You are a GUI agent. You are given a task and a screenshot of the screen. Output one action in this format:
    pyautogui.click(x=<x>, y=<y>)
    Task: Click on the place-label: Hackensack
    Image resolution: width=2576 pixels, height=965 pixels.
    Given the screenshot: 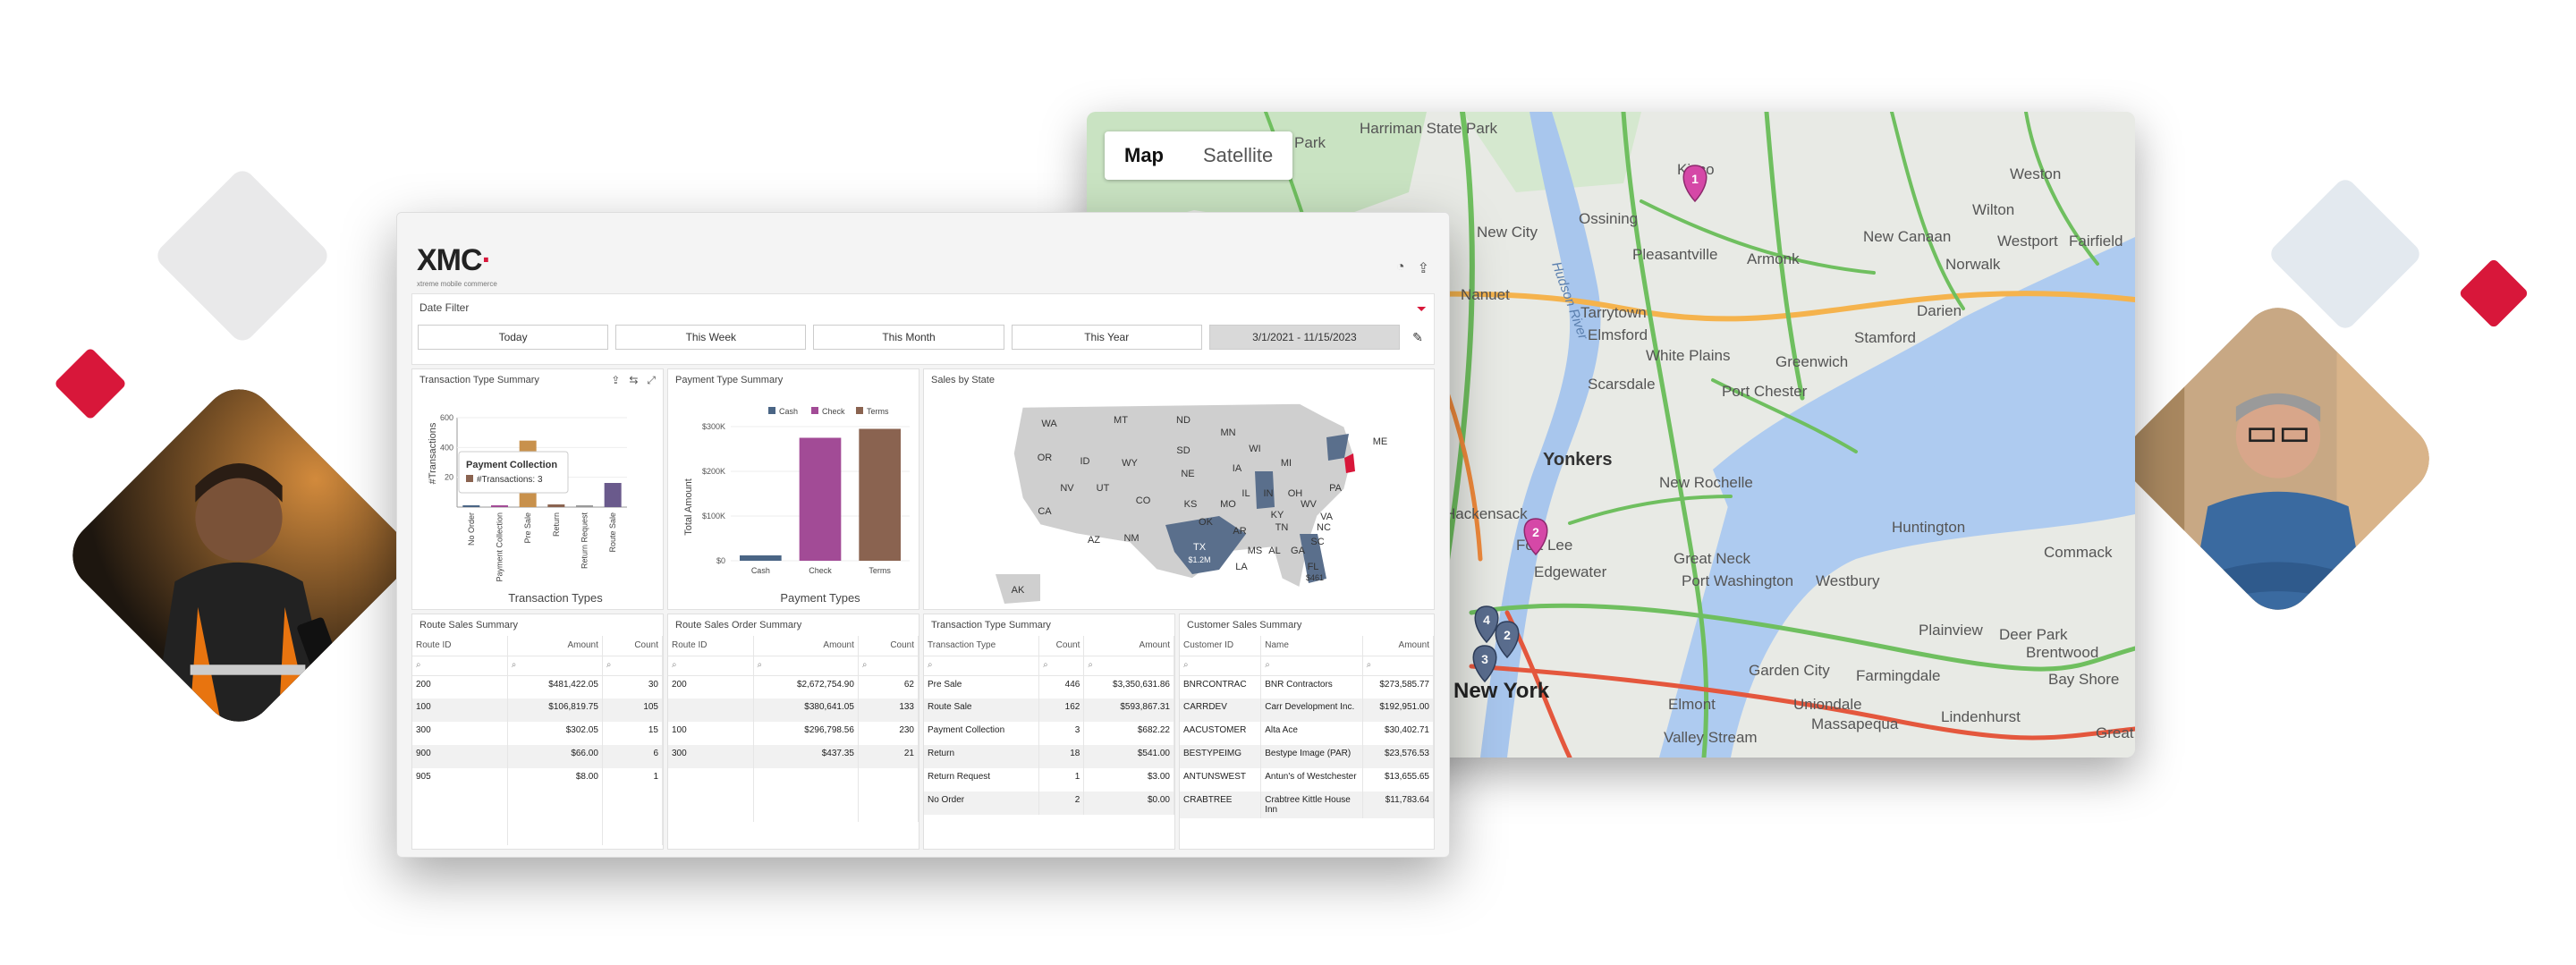 What is the action you would take?
    pyautogui.click(x=1486, y=513)
    